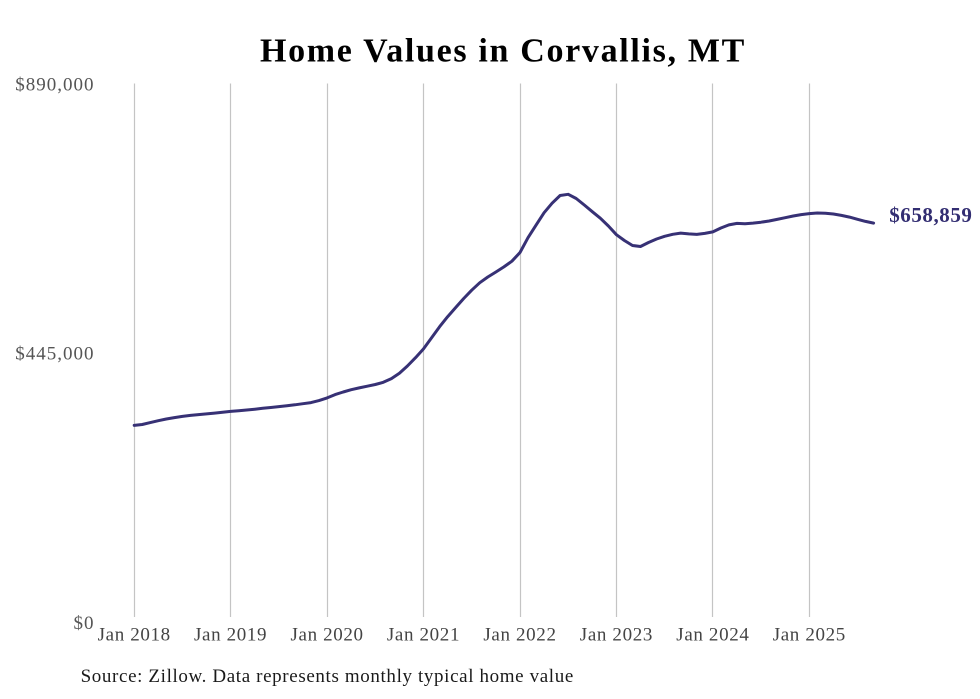 The image size is (980, 699). Describe the element at coordinates (423, 634) in the screenshot. I see `svg-text: Jan 2021` at that location.